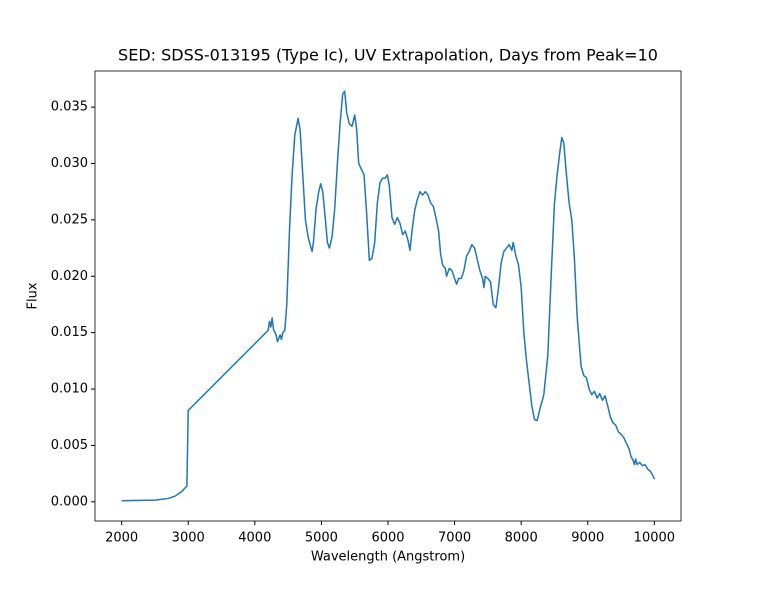 Image resolution: width=757 pixels, height=590 pixels. Describe the element at coordinates (321, 538) in the screenshot. I see `x-tick-label: 5000` at that location.